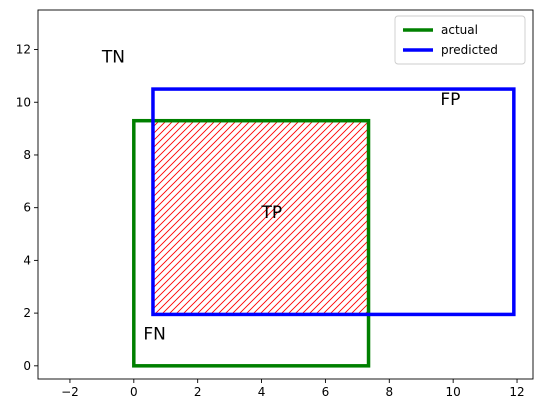 The height and width of the screenshot is (413, 543). Describe the element at coordinates (198, 392) in the screenshot. I see `x-tick-label: 2` at that location.